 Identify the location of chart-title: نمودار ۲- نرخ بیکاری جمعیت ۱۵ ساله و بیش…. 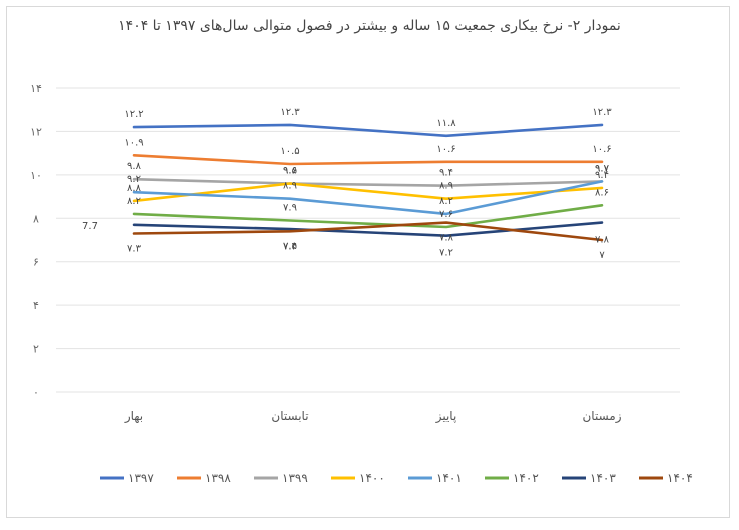
(369, 26).